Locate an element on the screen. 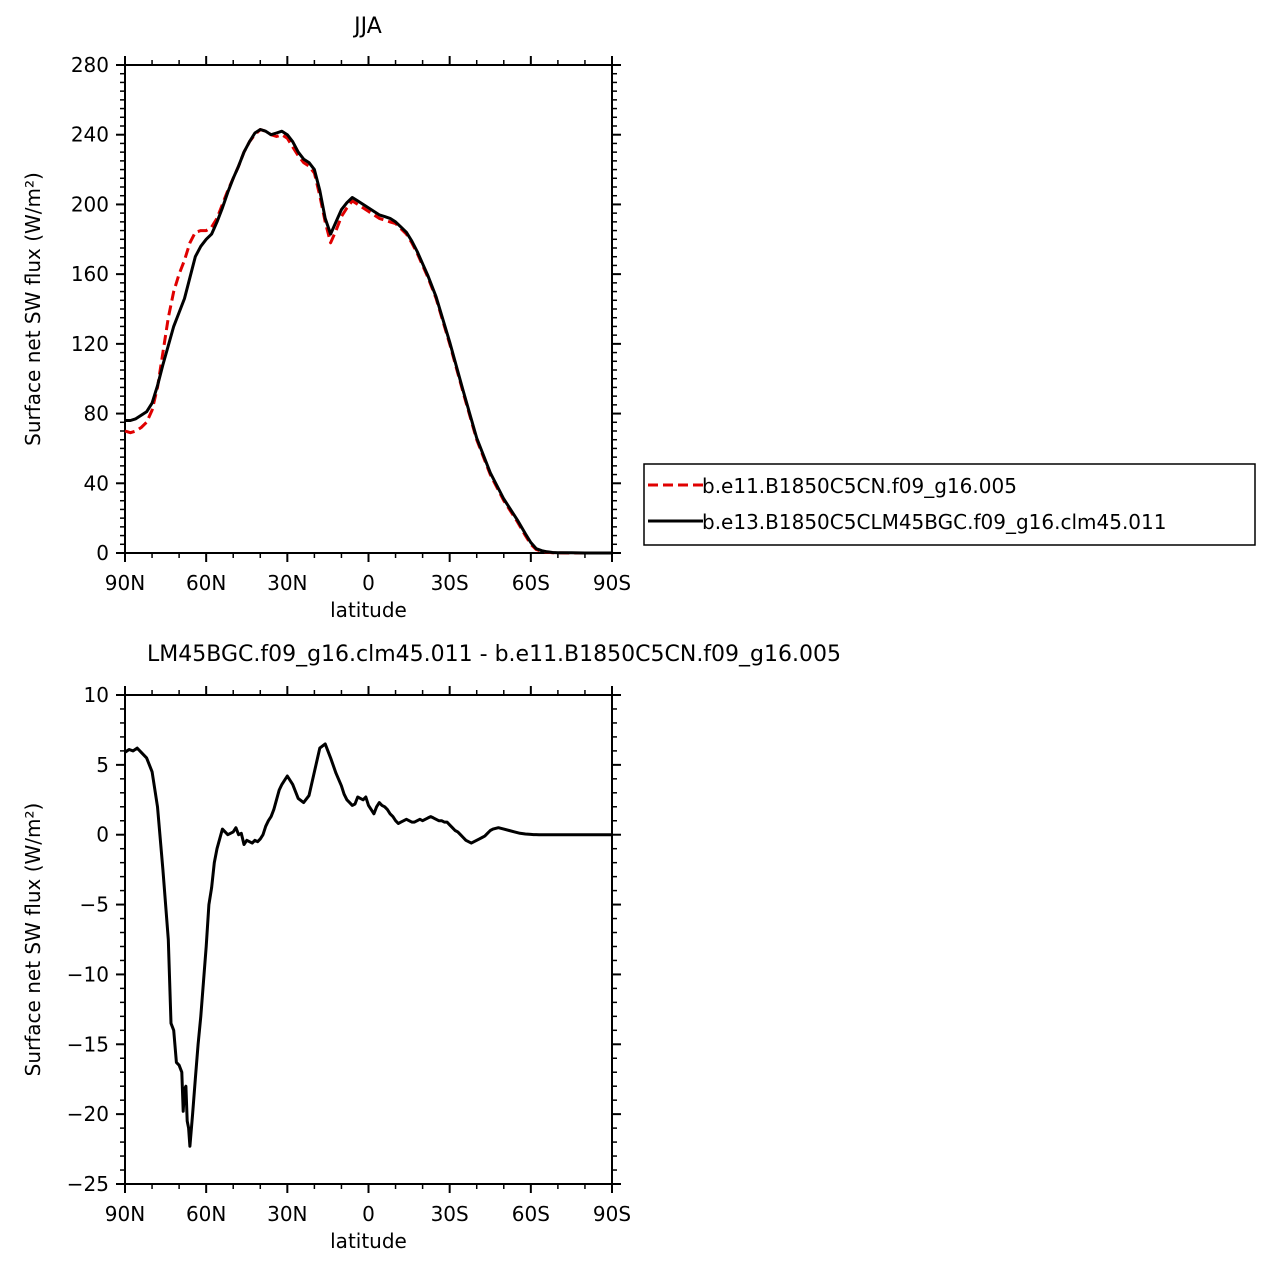  y-tick-label: −5 is located at coordinates (94, 905).